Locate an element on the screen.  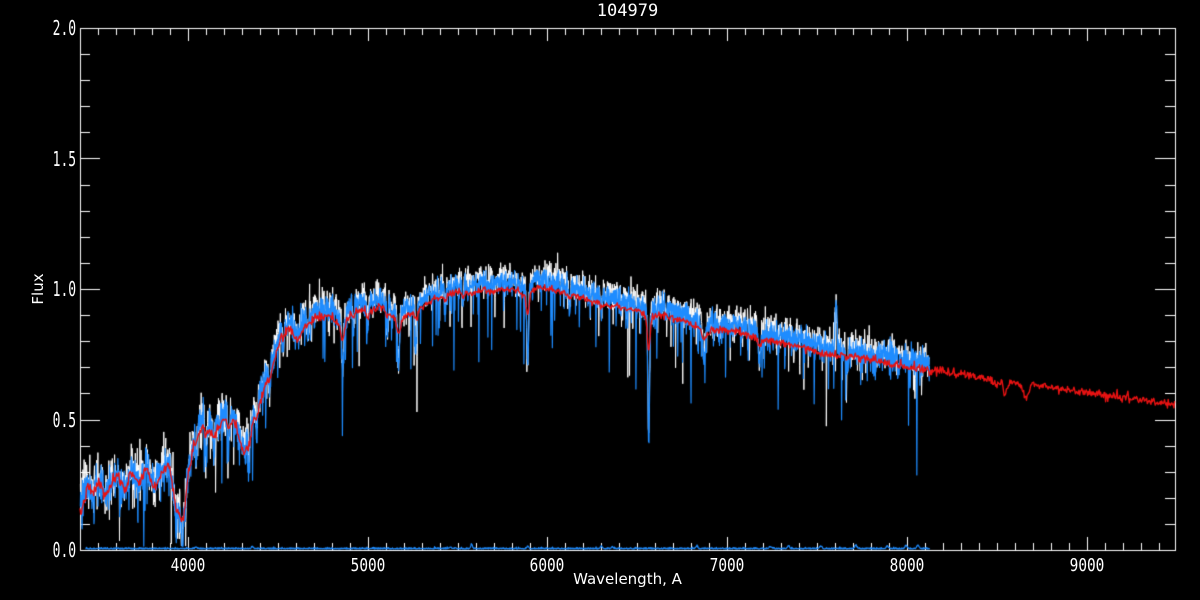
y-axis-label: Flux is located at coordinates (38, 289).